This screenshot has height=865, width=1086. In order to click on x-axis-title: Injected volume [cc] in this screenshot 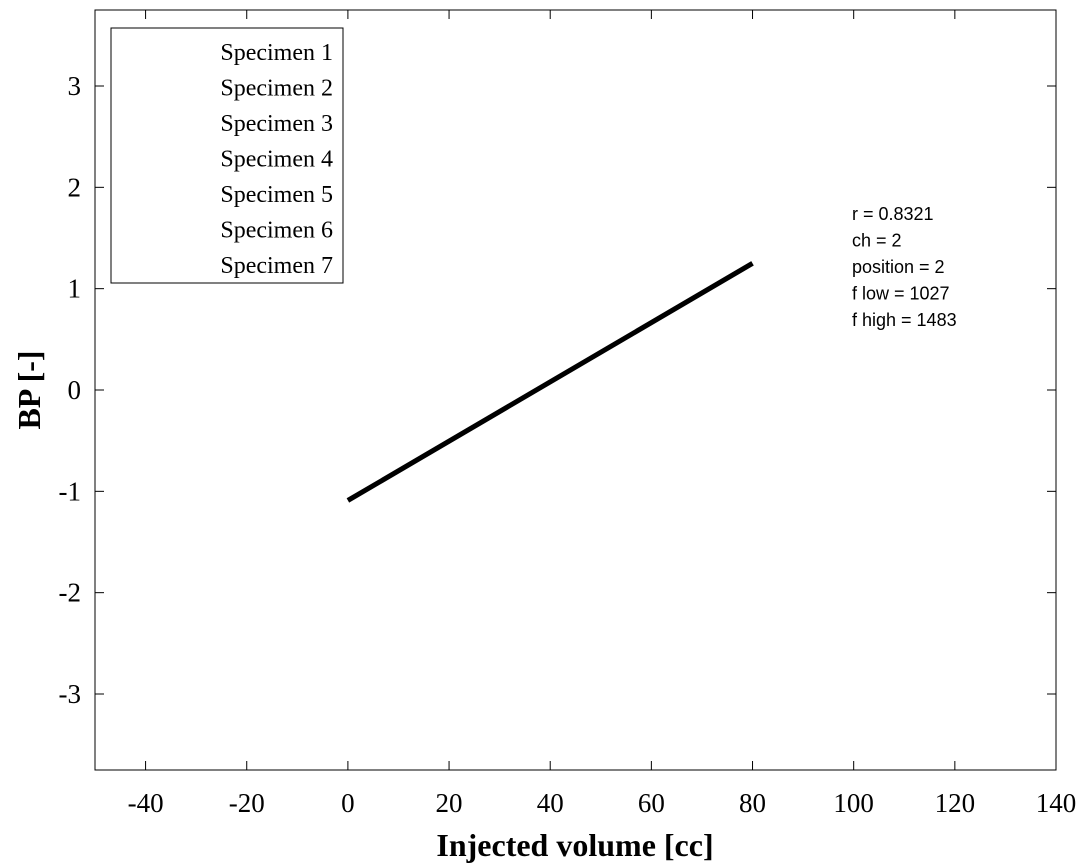, I will do `click(574, 845)`.